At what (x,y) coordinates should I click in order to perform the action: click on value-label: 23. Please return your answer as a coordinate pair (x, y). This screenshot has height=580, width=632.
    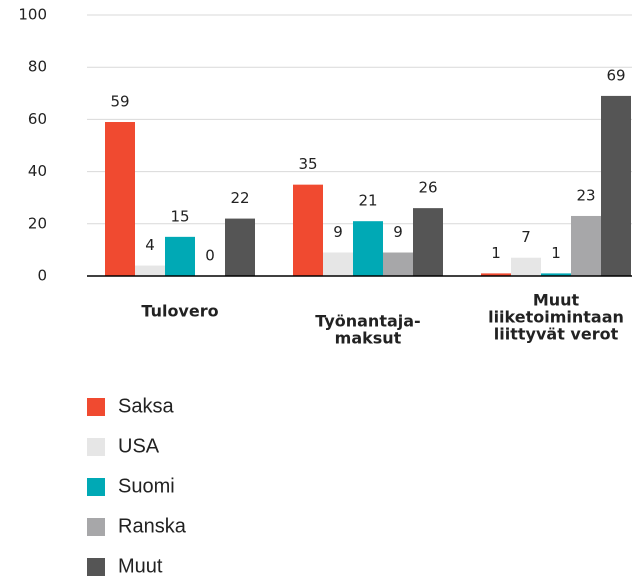
    Looking at the image, I should click on (585, 195).